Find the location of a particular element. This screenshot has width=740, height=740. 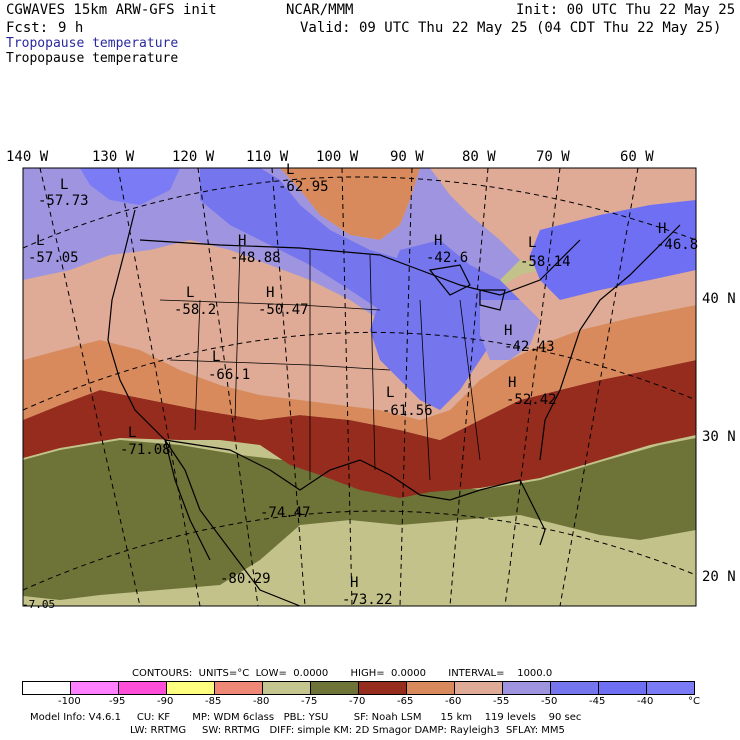

lon-label-70w: 70 W is located at coordinates (553, 157).